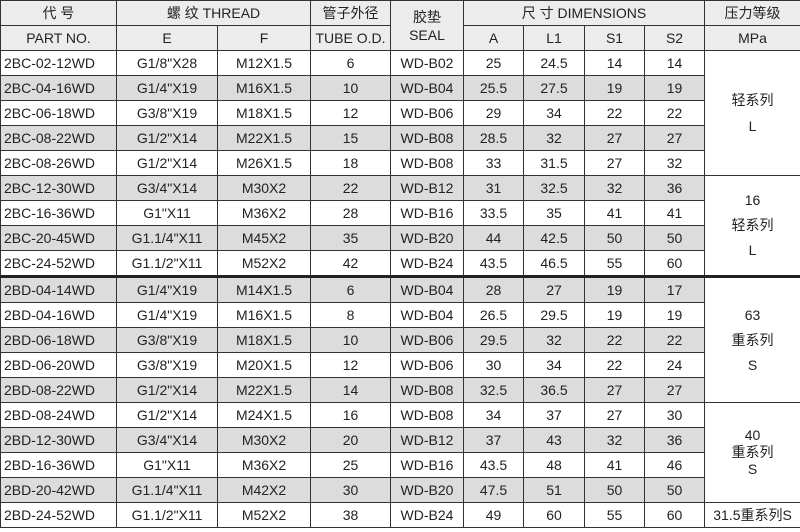  I want to click on thread-header: 螺 纹 THREAD, so click(213, 13).